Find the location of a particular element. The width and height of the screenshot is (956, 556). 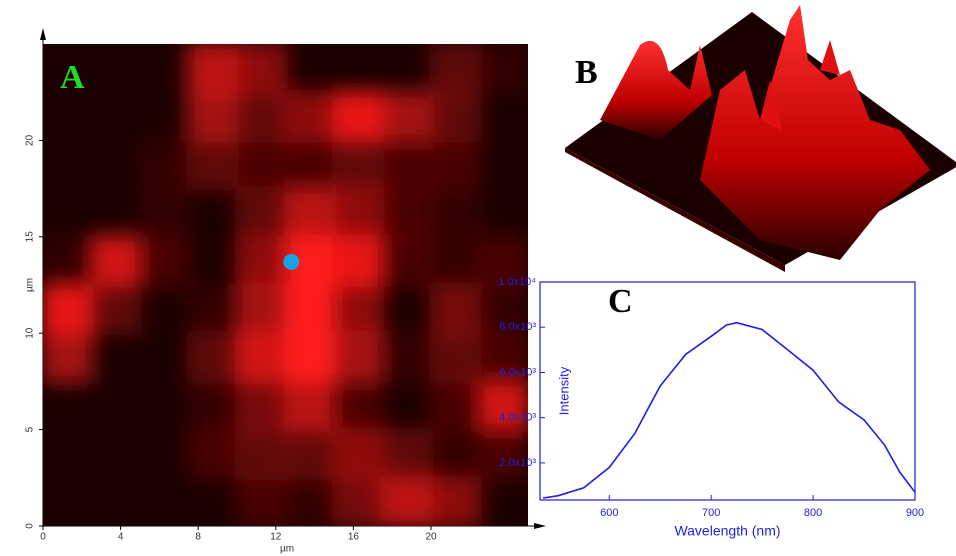

y-tick-label: 4.0x10³ is located at coordinates (517, 418).